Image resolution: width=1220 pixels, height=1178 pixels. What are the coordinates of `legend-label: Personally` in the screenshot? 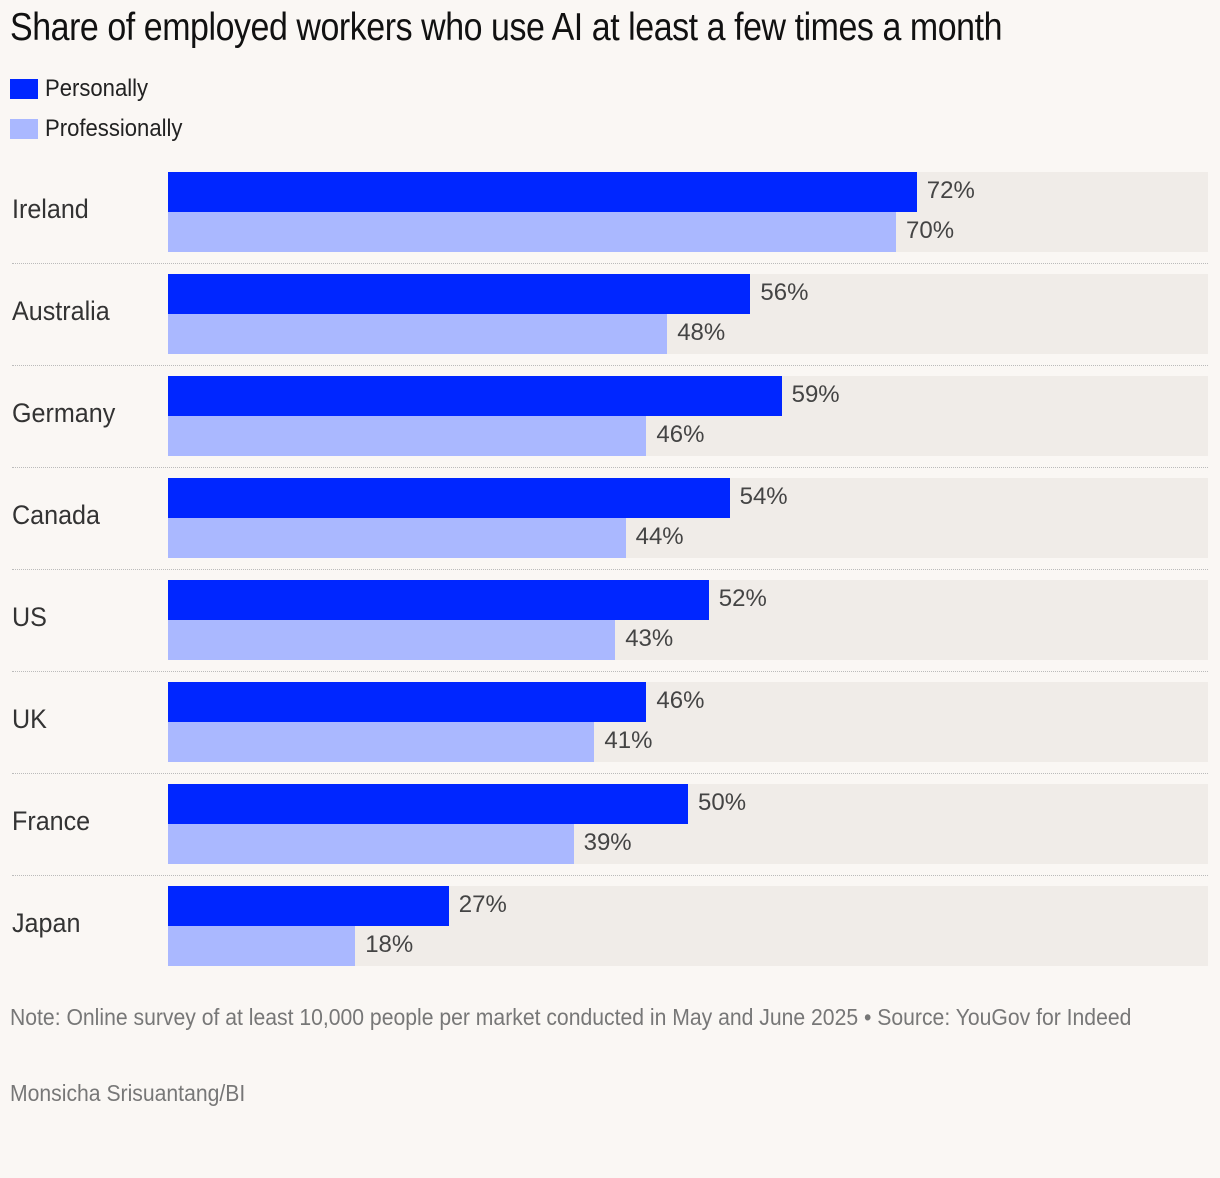 It's located at (97, 88).